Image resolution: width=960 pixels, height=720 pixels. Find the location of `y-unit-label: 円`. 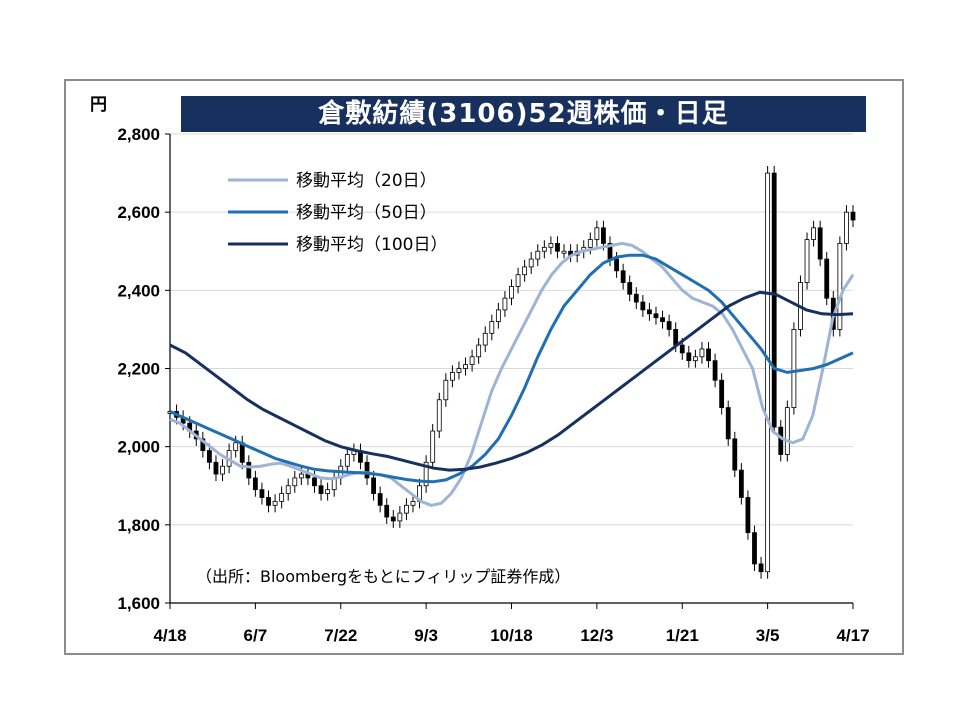

y-unit-label: 円 is located at coordinates (98, 104).